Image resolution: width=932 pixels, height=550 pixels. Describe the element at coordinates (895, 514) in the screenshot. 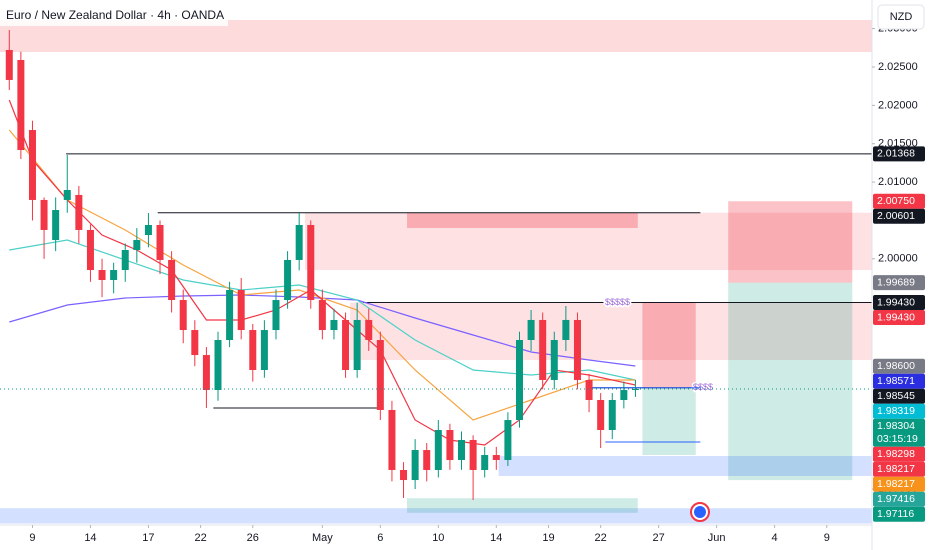

I see `price-label: 1.97116` at that location.